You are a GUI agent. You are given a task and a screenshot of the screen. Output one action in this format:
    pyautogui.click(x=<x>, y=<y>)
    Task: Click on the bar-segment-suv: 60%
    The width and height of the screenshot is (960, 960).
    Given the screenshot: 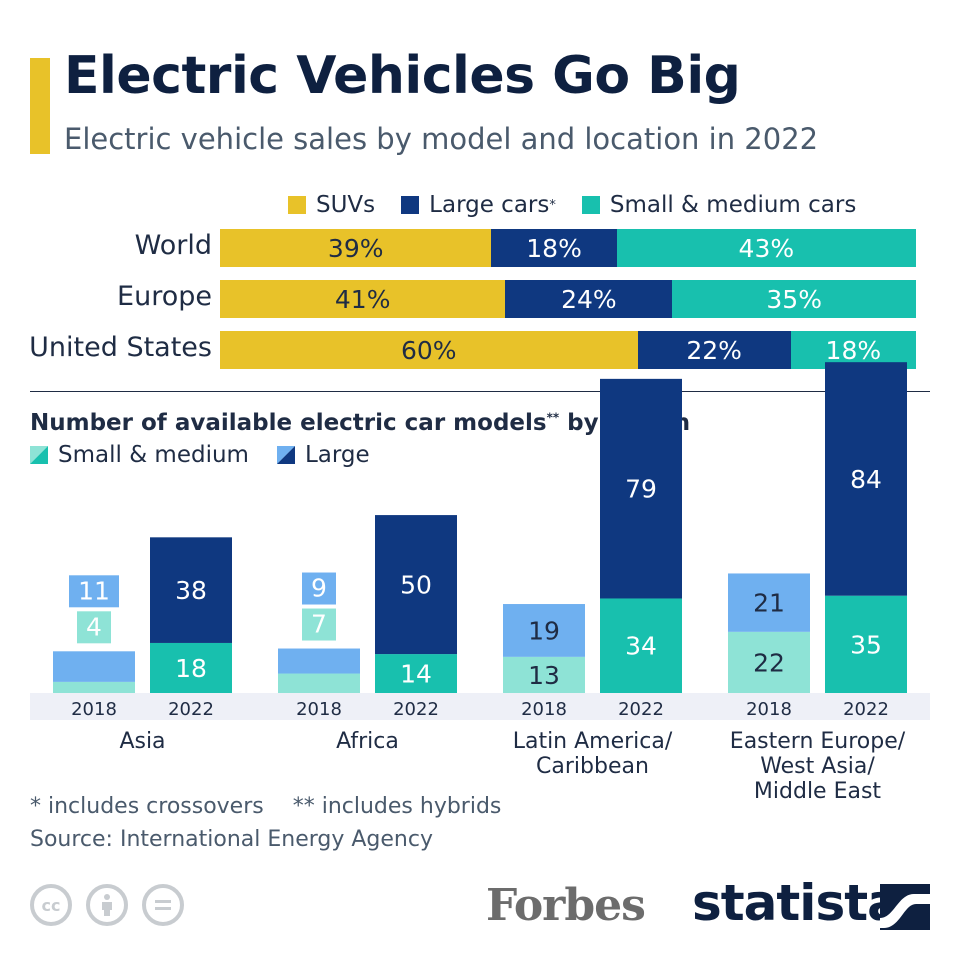 What is the action you would take?
    pyautogui.click(x=429, y=350)
    